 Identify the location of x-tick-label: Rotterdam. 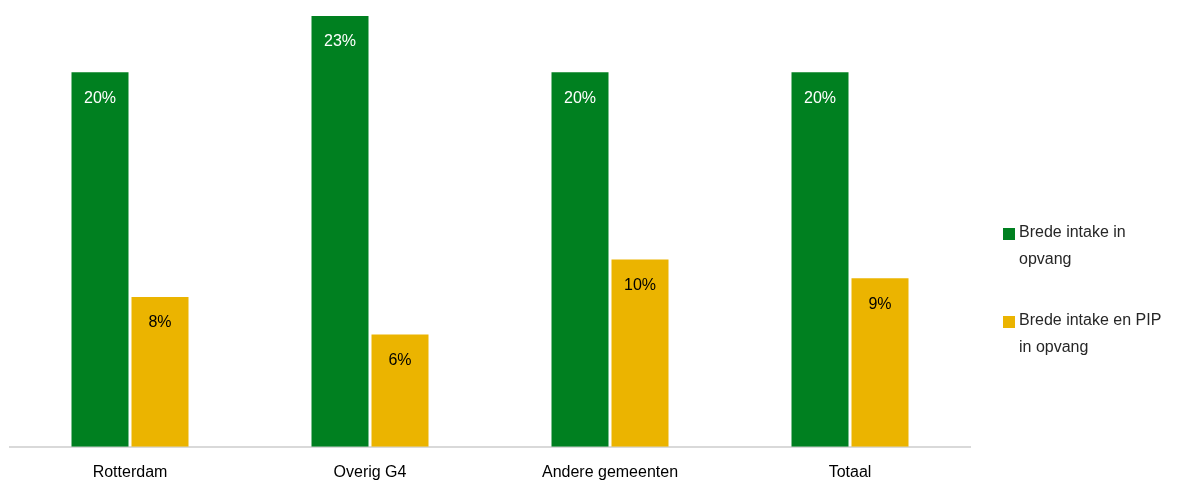
(130, 471).